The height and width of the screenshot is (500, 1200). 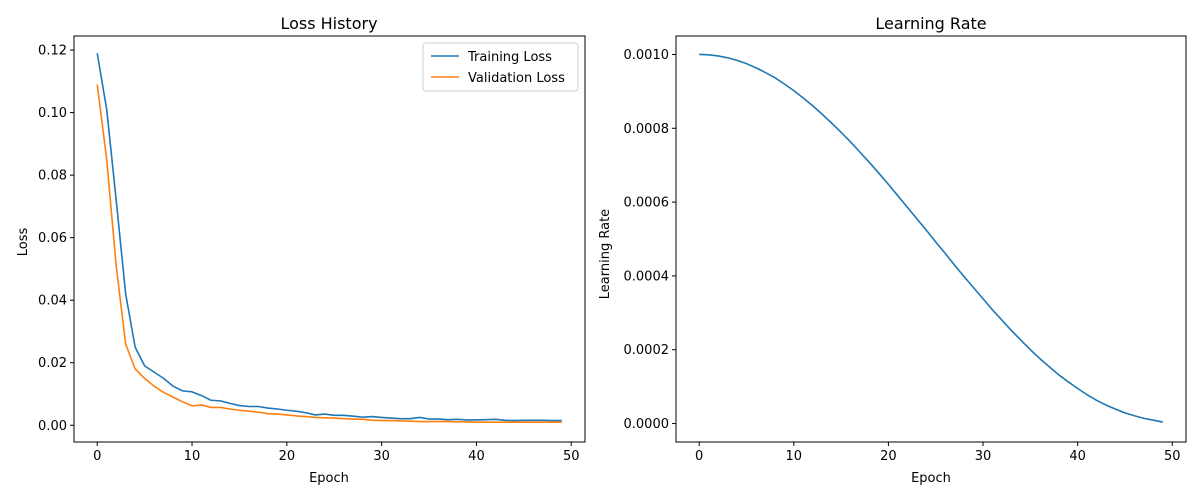 What do you see at coordinates (647, 276) in the screenshot?
I see `y-tick-label: 0.0004` at bounding box center [647, 276].